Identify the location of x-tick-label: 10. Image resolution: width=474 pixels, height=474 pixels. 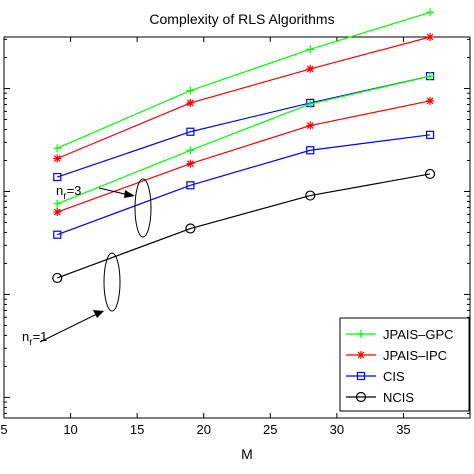
(70, 429).